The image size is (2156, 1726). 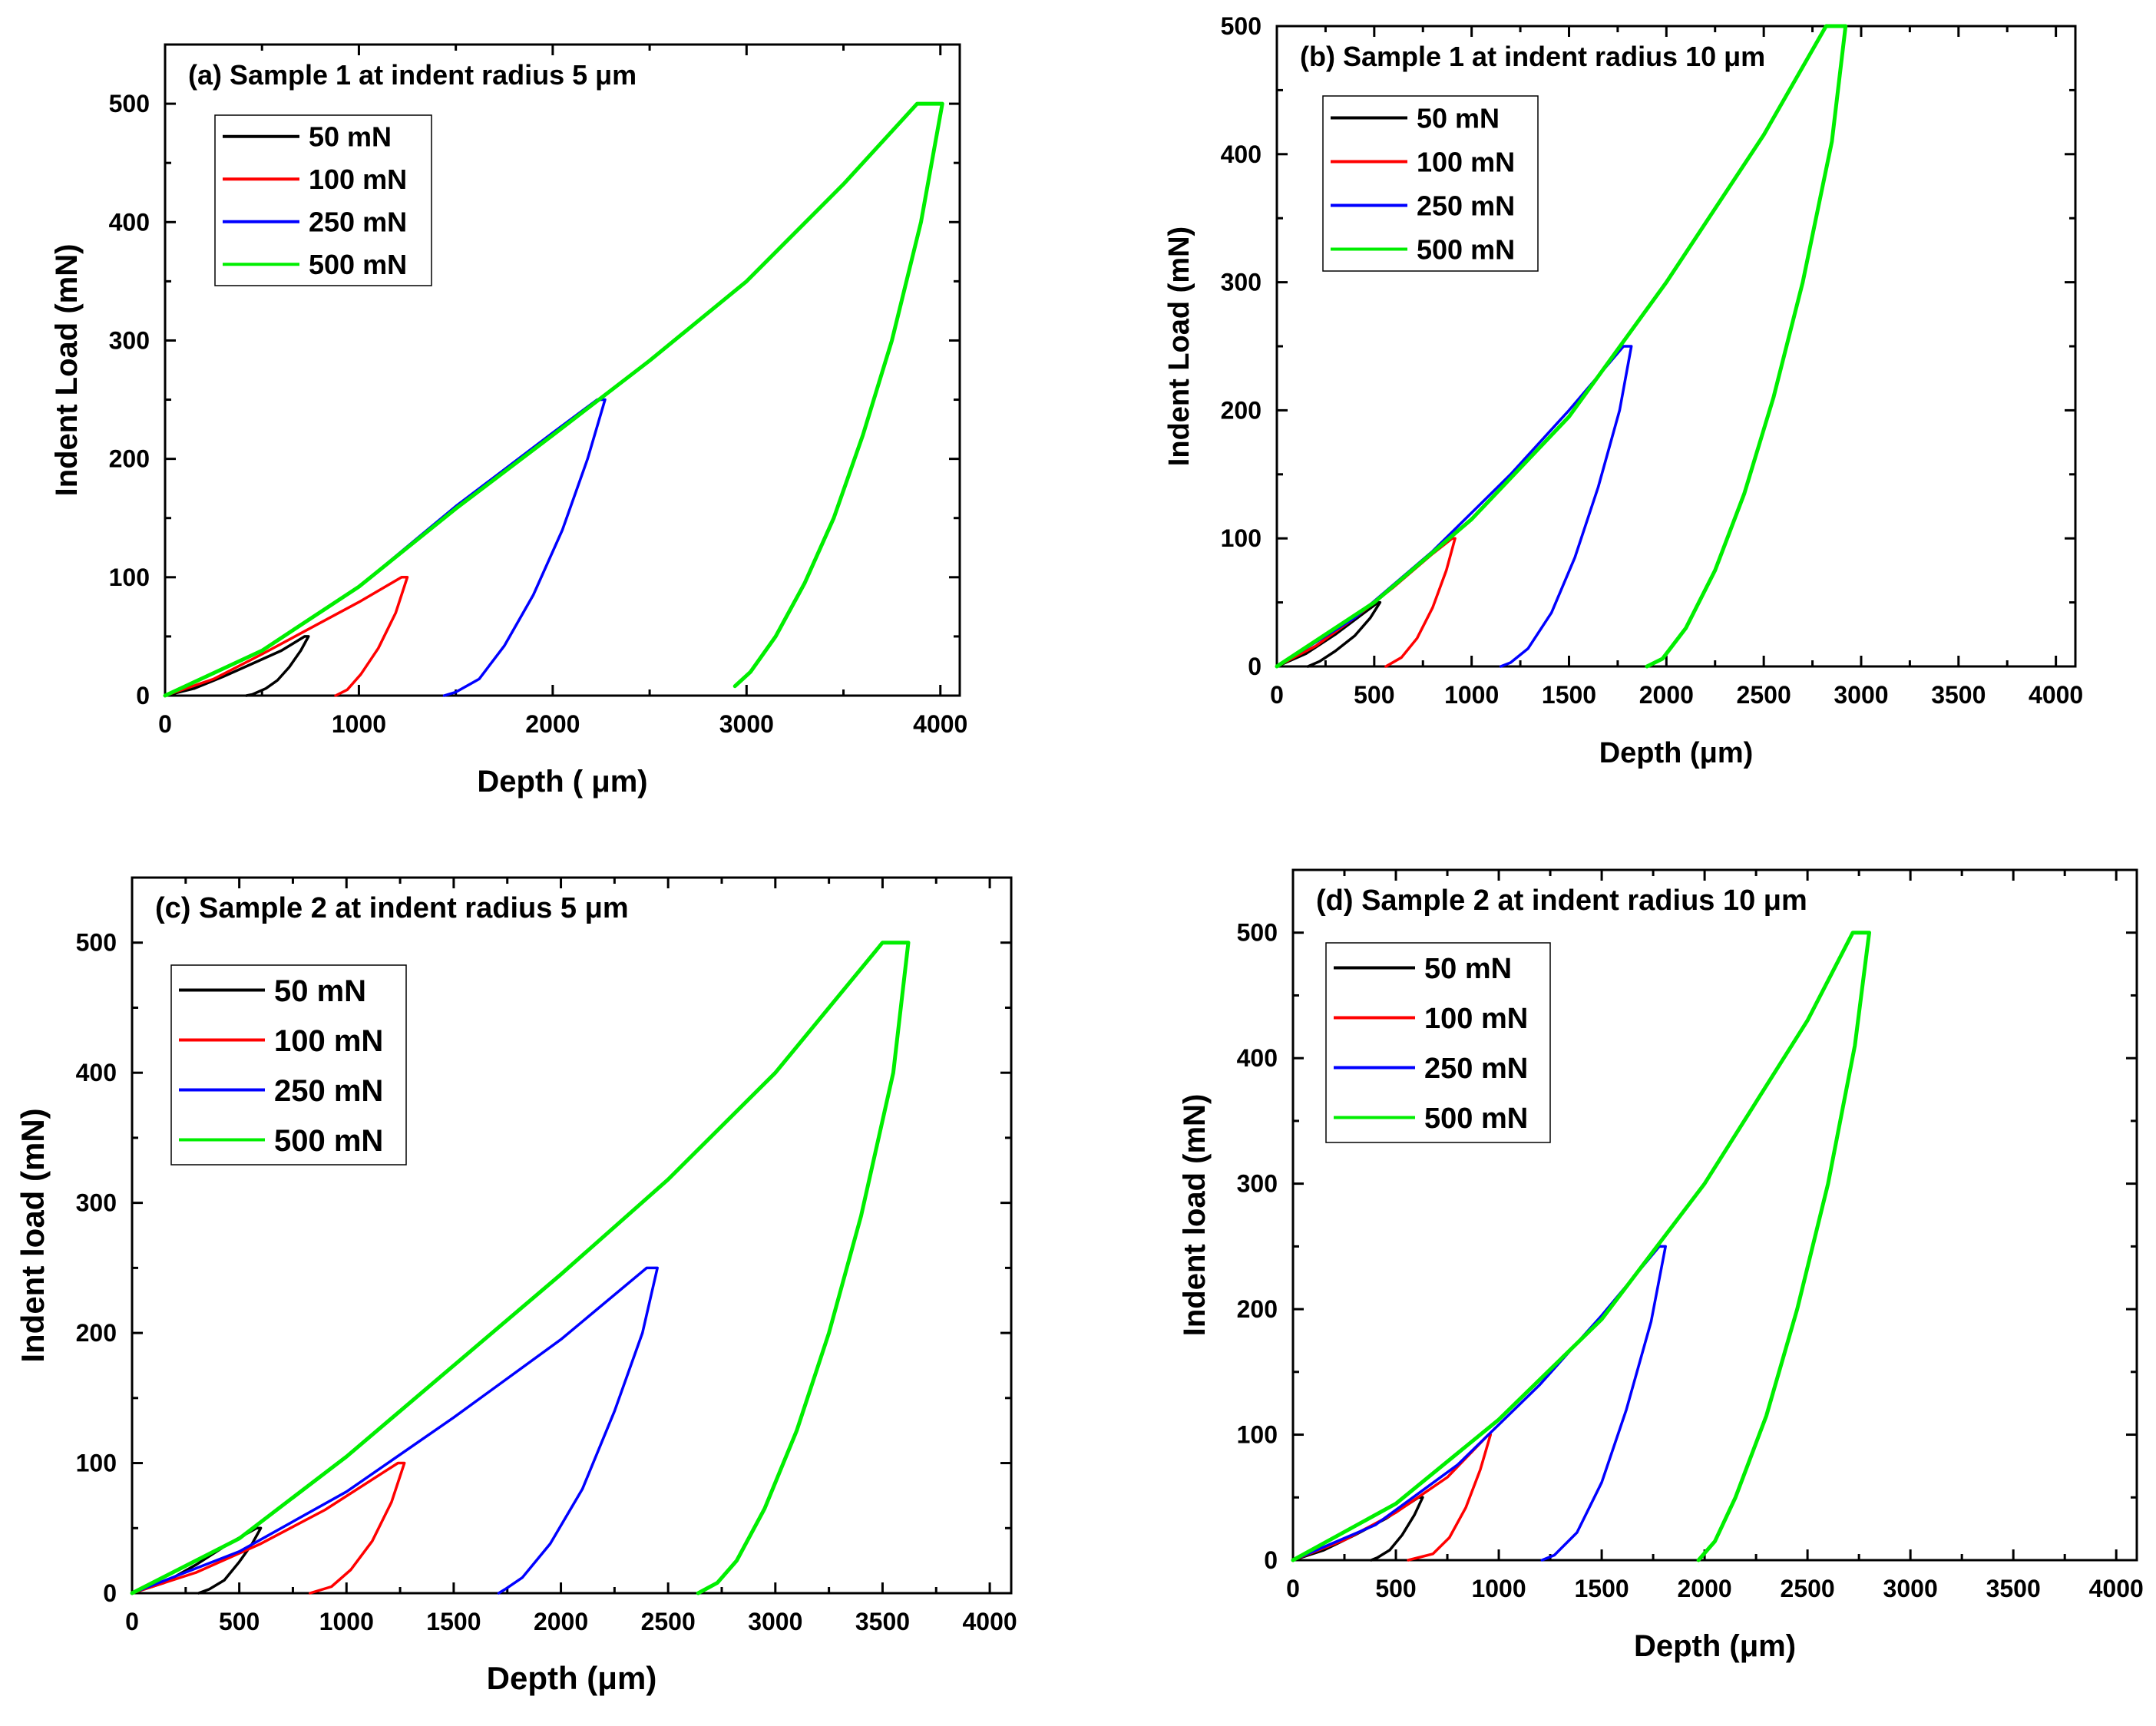 What do you see at coordinates (1532, 57) in the screenshot?
I see `panel-title: (b) Sample 1 at indent radius 10 μm` at bounding box center [1532, 57].